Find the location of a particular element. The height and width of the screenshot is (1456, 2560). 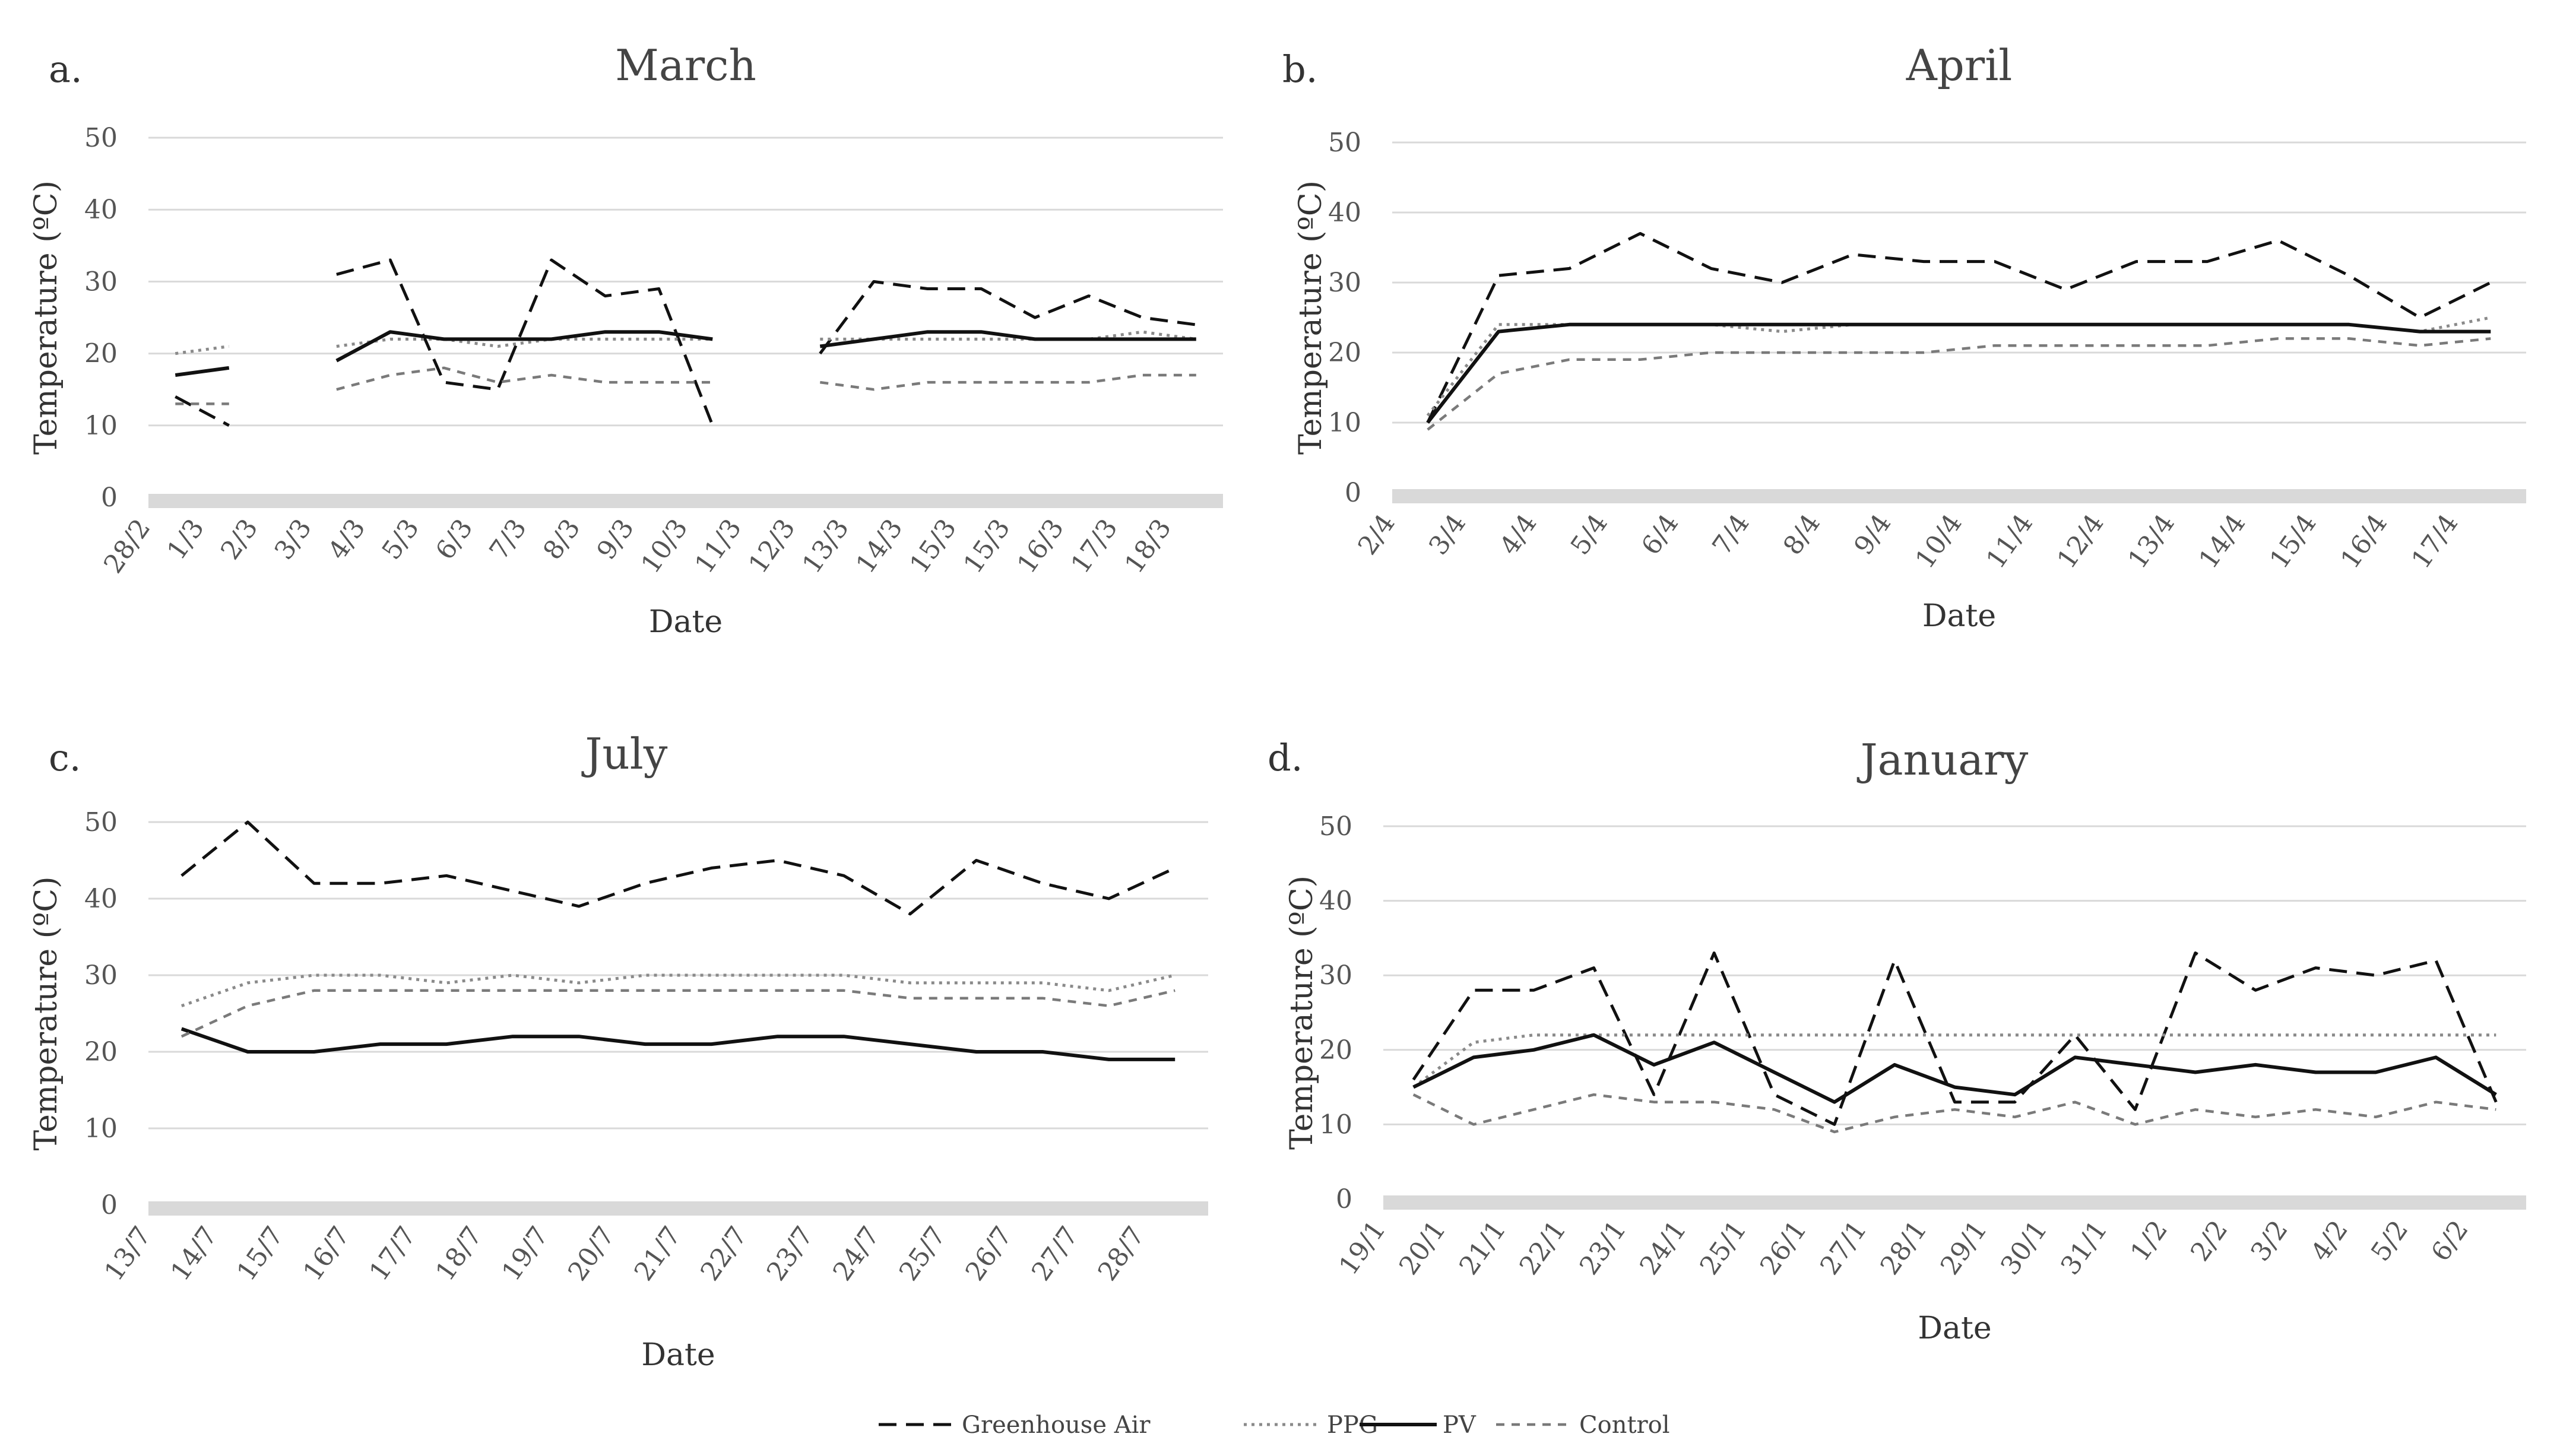

x-tick-label: 23/1 is located at coordinates (1603, 1247).